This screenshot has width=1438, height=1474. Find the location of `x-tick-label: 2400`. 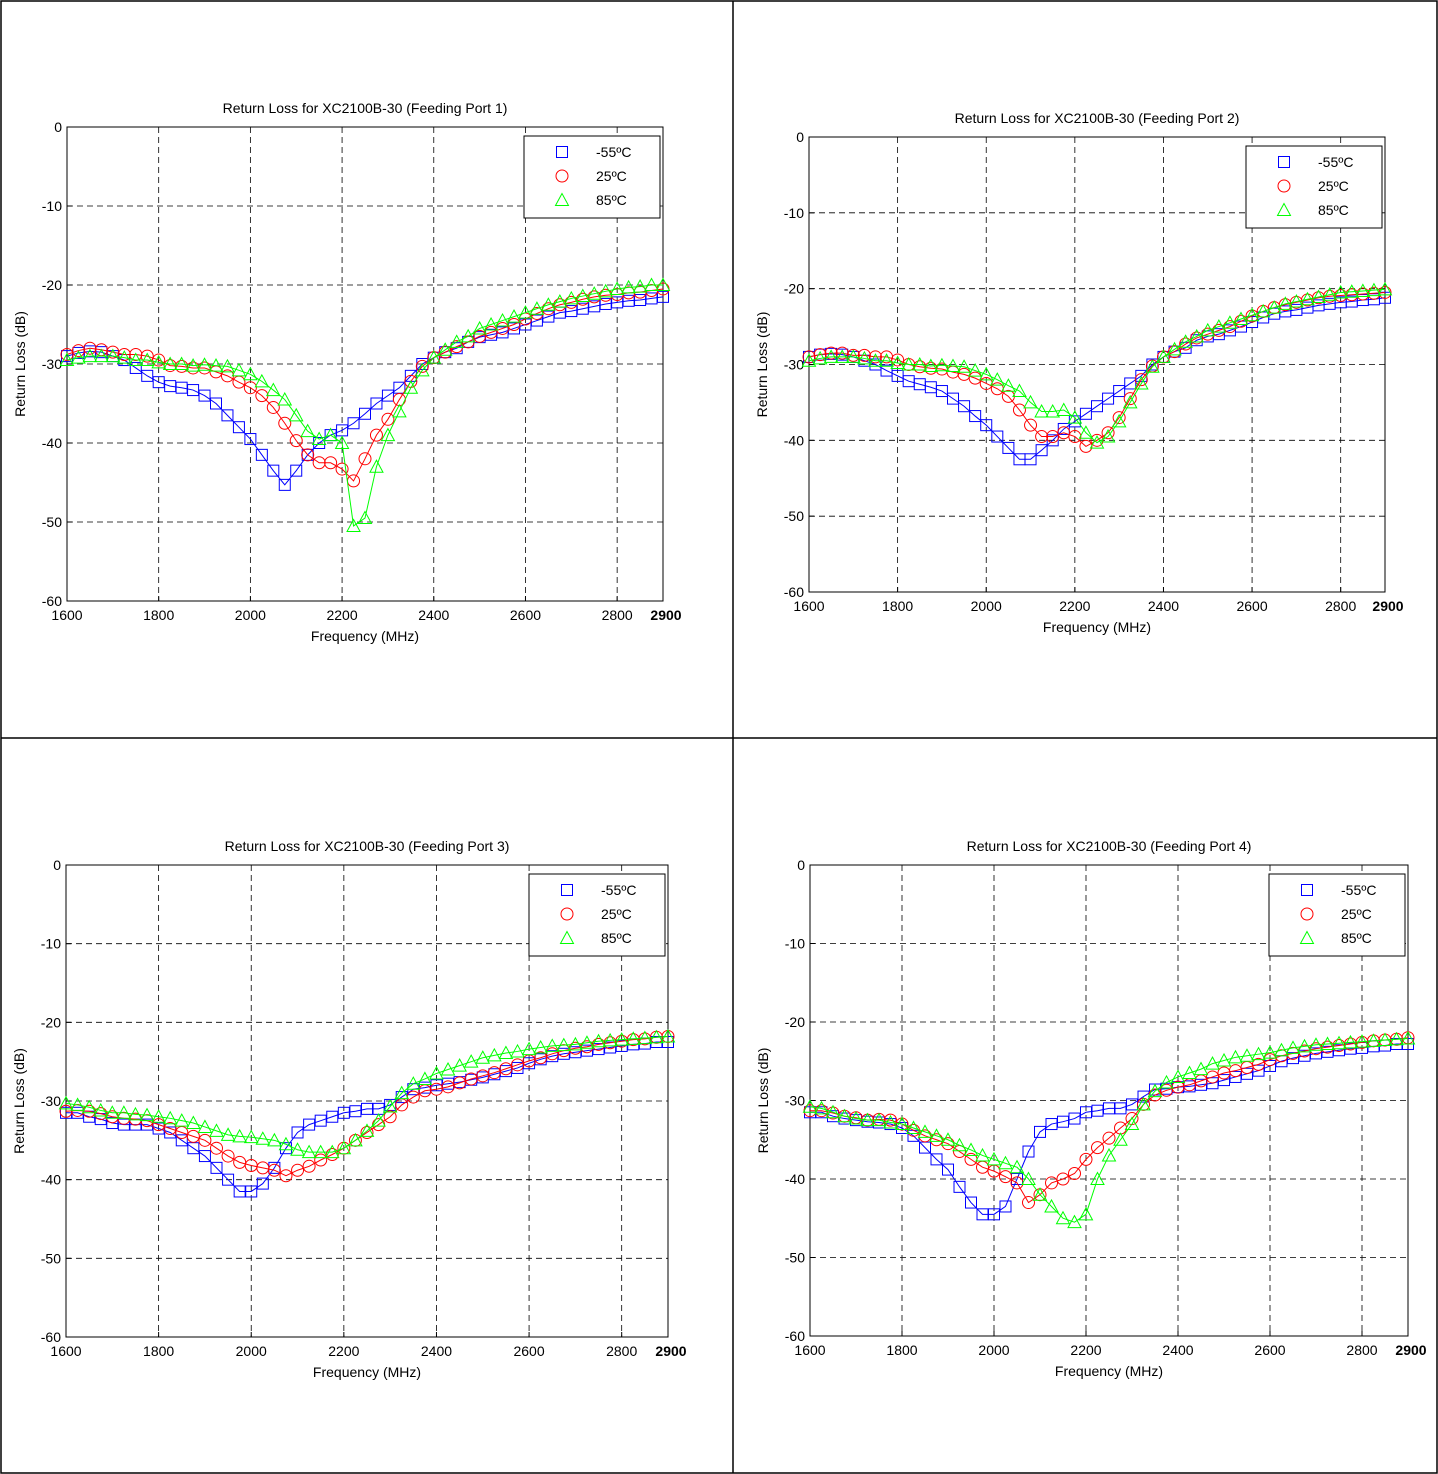

x-tick-label: 2400 is located at coordinates (433, 615).